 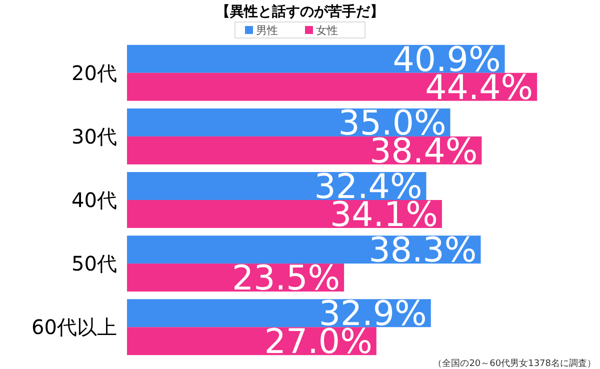 I want to click on y-tick-label: 50代, so click(x=94, y=264).